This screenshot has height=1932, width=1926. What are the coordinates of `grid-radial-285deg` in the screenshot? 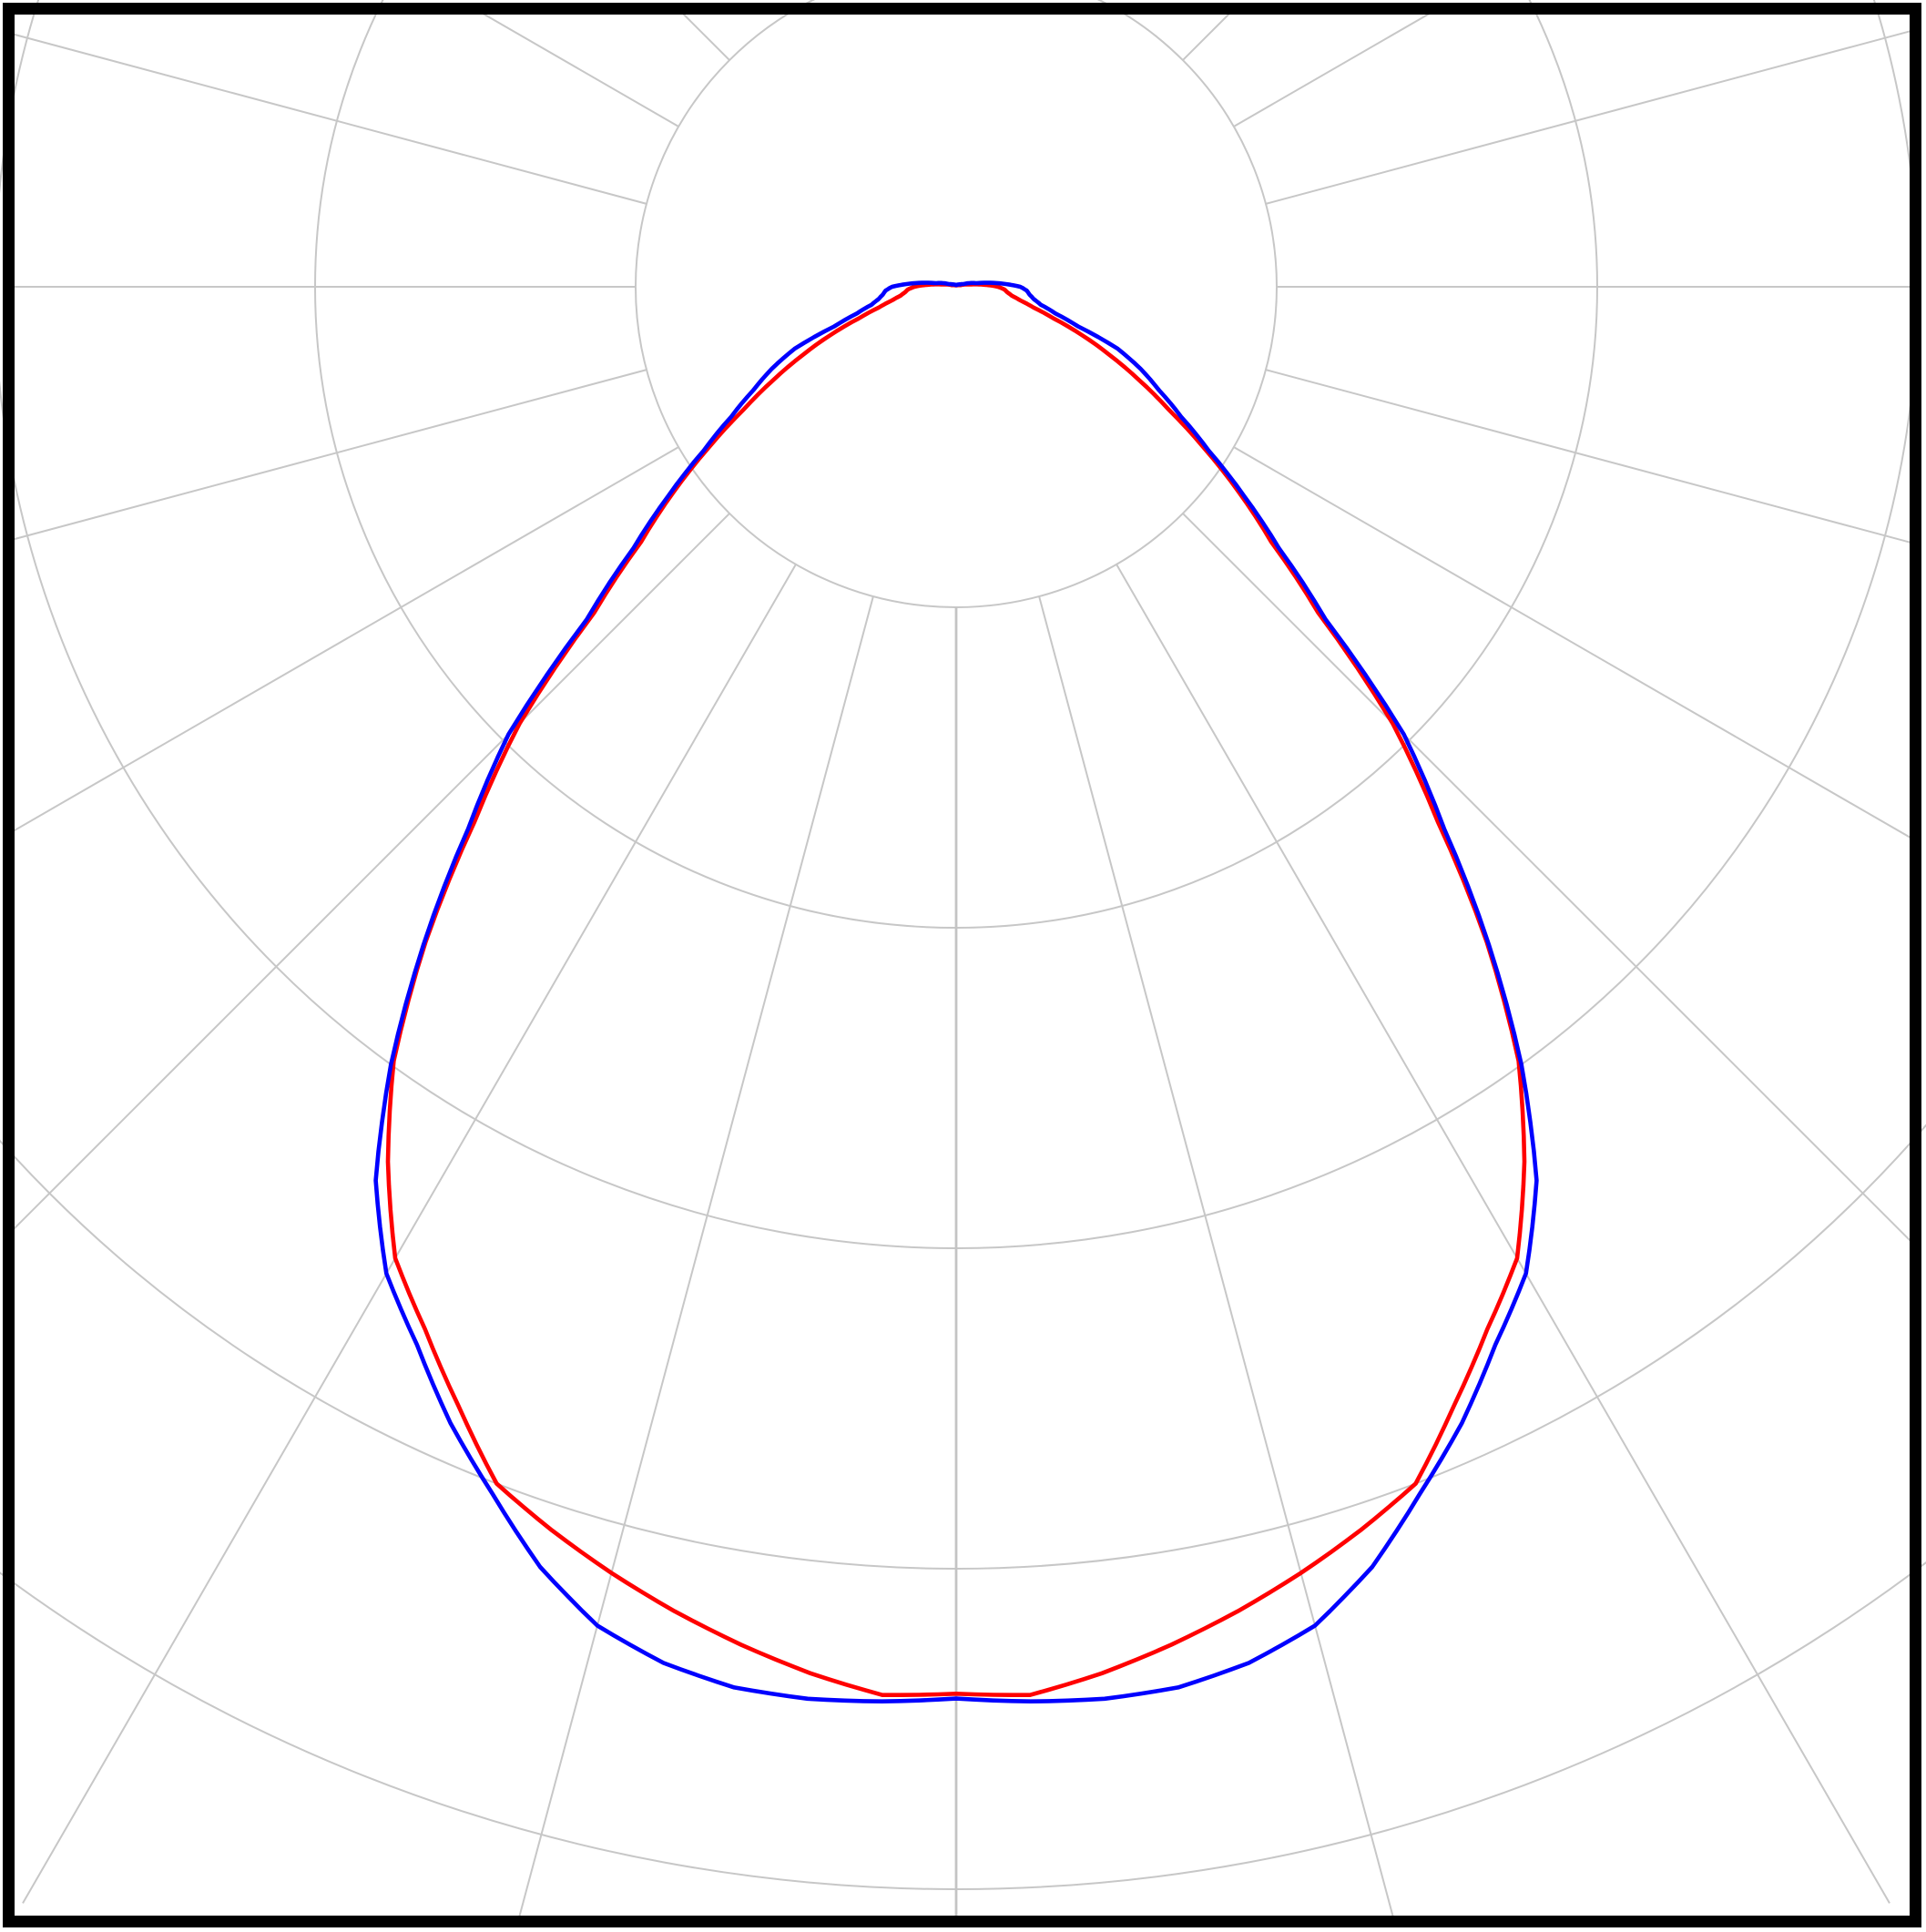 It's located at (331, 455).